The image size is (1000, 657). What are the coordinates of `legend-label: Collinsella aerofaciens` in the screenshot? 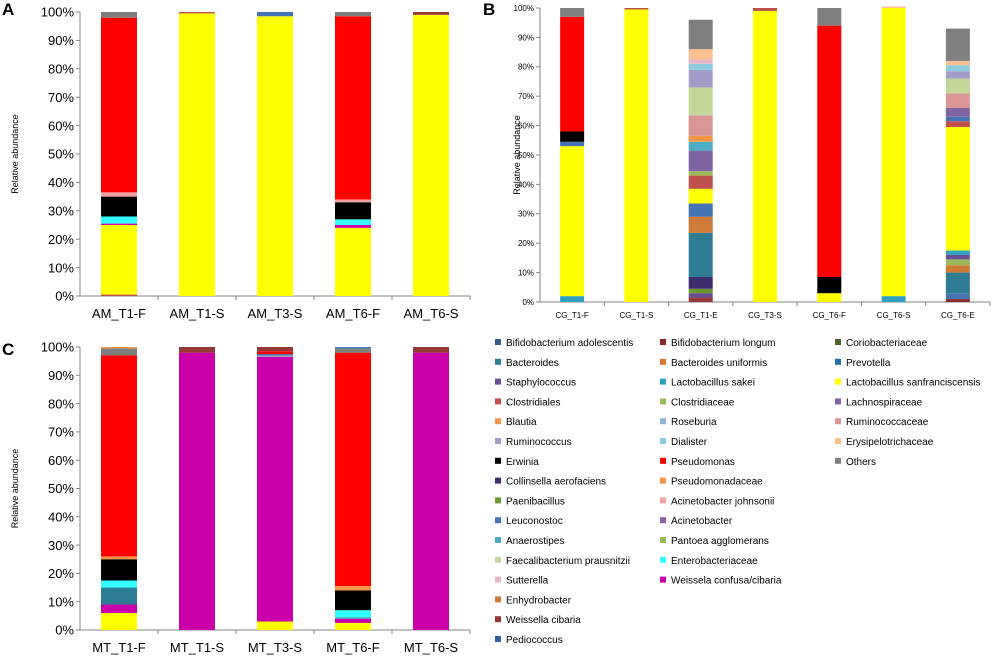 It's located at (556, 482).